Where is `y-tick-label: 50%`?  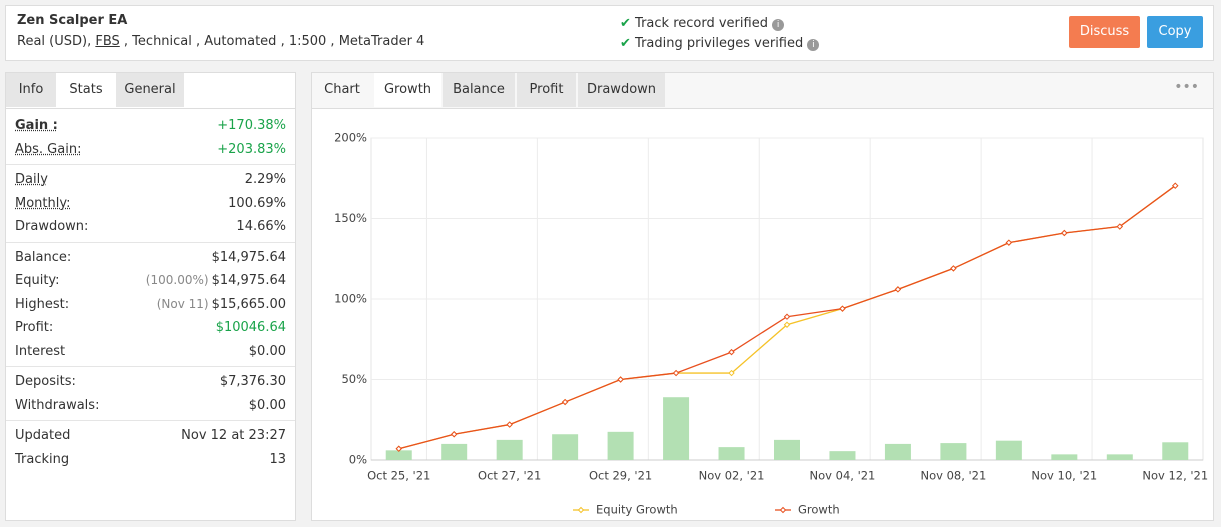
y-tick-label: 50% is located at coordinates (354, 379).